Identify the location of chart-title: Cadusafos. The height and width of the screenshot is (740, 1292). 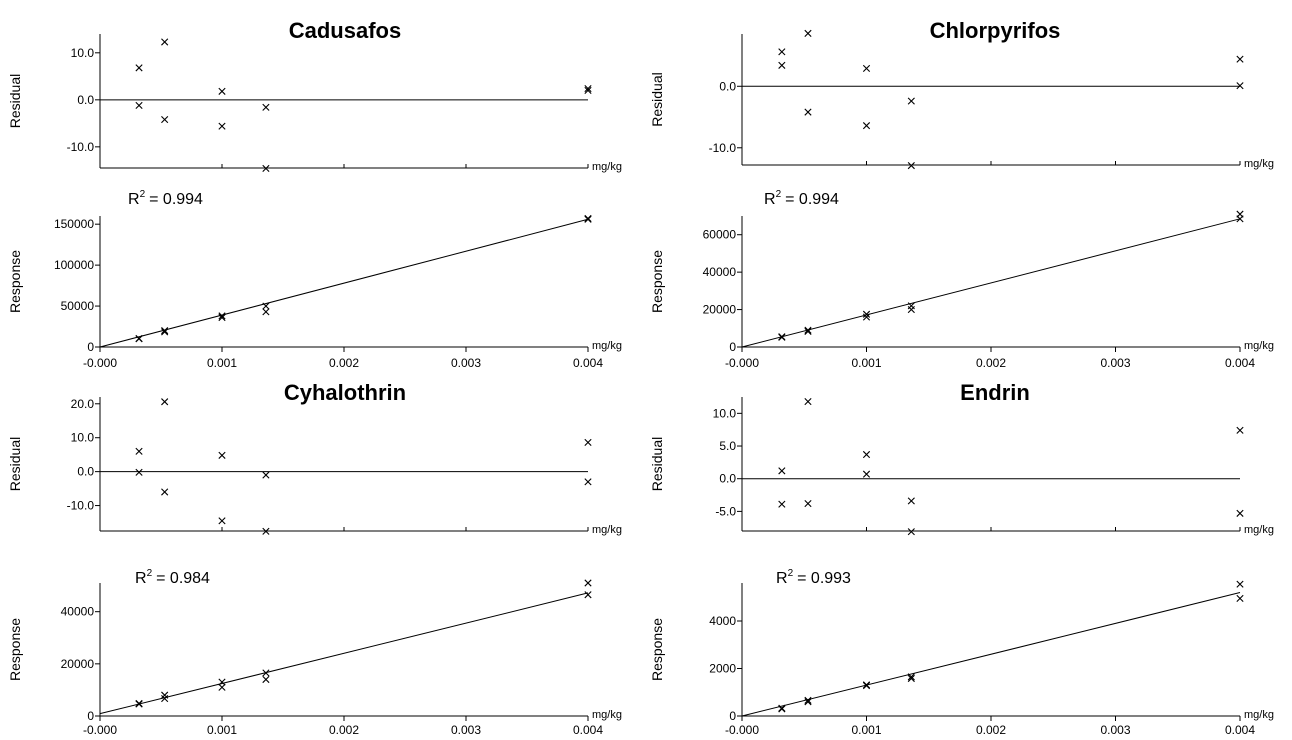
(345, 30).